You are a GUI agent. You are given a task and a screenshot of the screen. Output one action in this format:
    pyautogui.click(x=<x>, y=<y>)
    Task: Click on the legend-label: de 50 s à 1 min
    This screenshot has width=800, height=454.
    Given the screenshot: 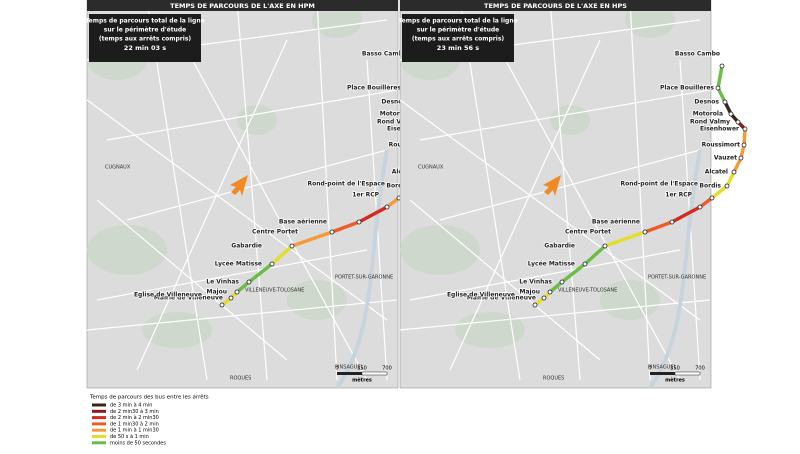 What is the action you would take?
    pyautogui.click(x=129, y=436)
    